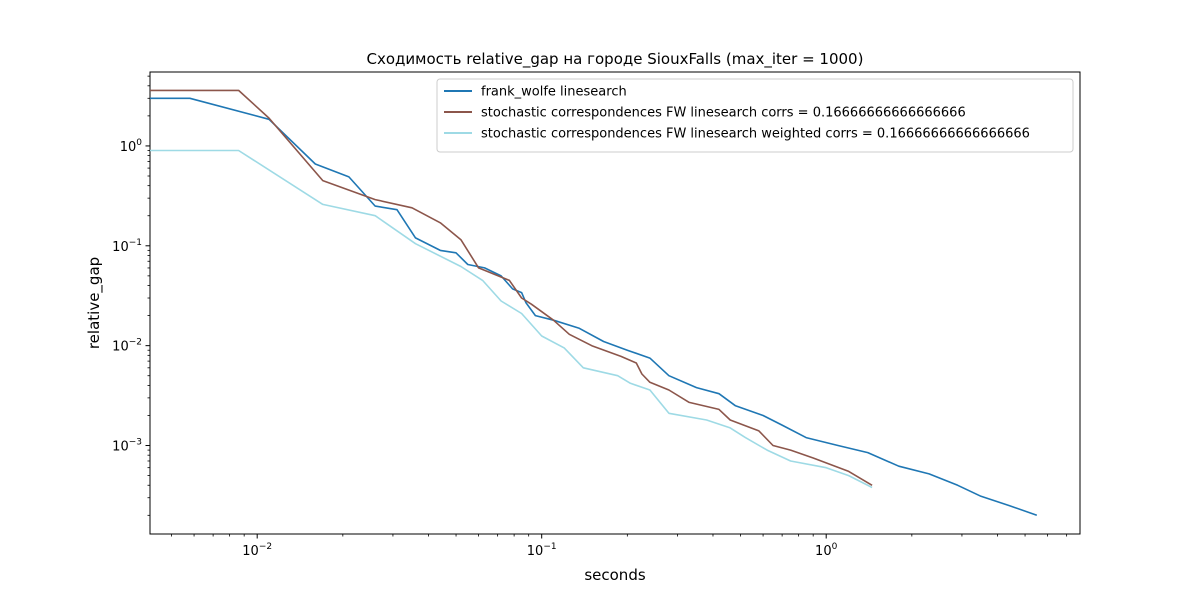 The height and width of the screenshot is (600, 1200). What do you see at coordinates (127, 246) in the screenshot?
I see `y-tick-label: 10⁻¹` at bounding box center [127, 246].